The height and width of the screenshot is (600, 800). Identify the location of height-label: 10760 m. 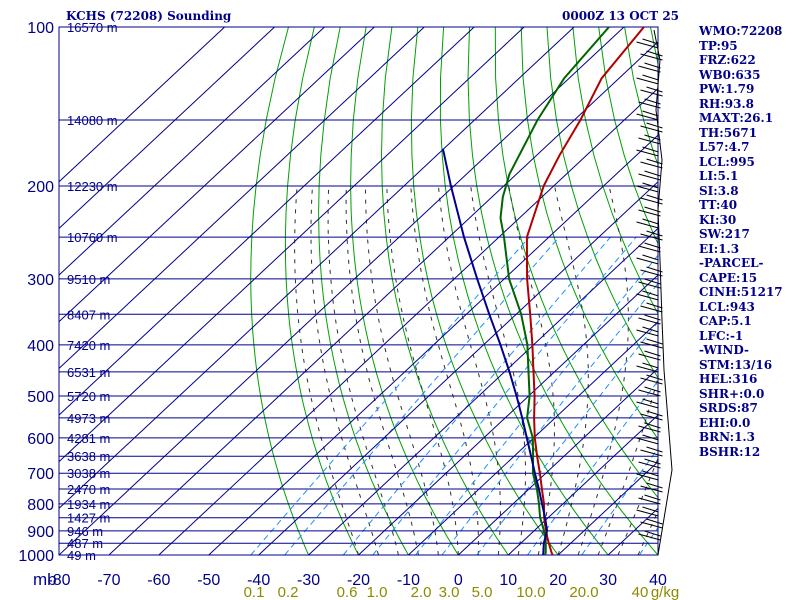
(92, 237).